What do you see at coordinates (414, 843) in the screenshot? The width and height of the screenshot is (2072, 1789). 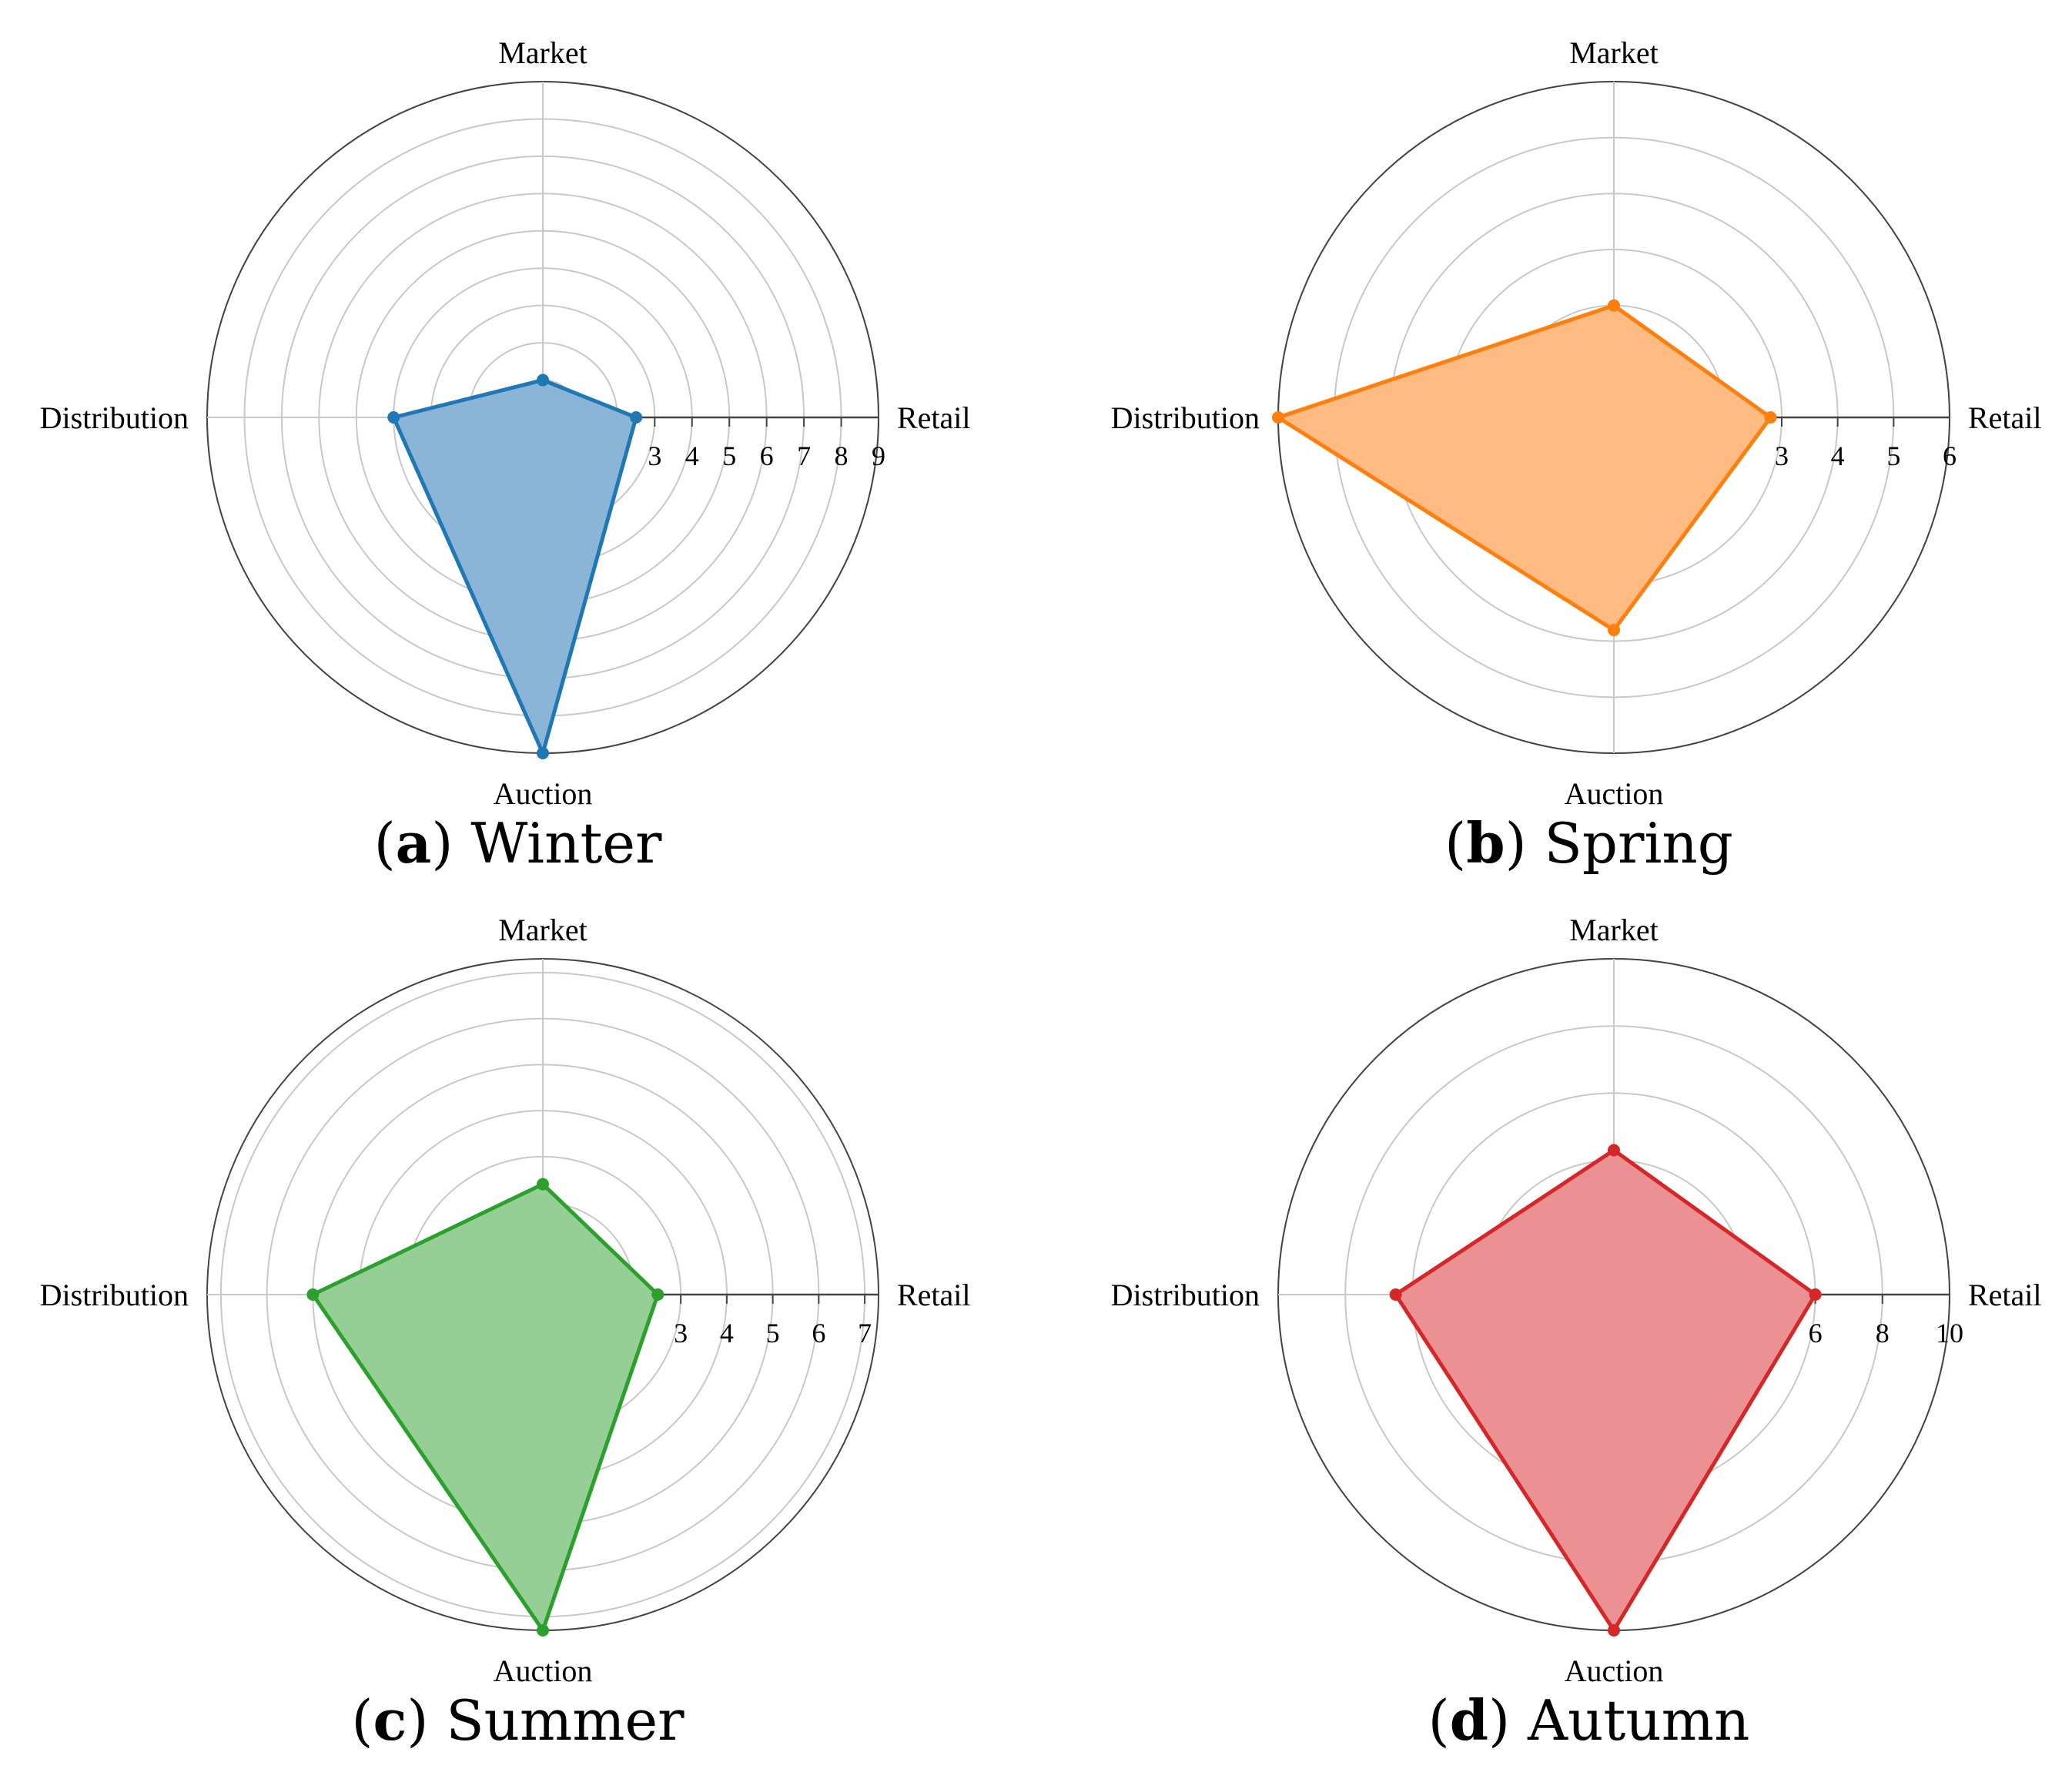 I see `caption-letter: a` at bounding box center [414, 843].